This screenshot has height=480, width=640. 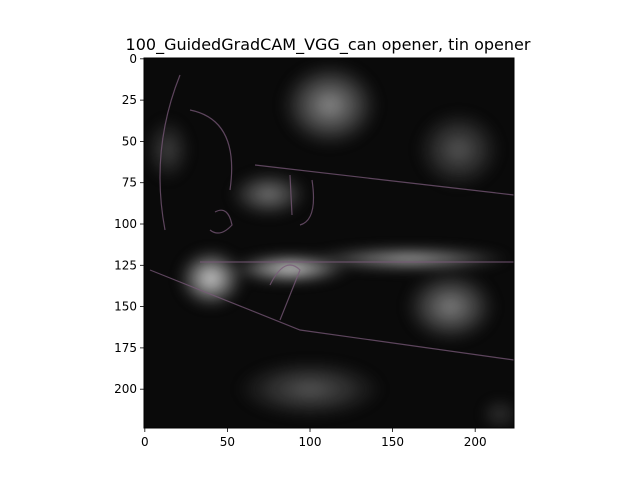 I want to click on y-axis: 0 25 50 75 100 125 150 175 200, so click(x=129, y=224).